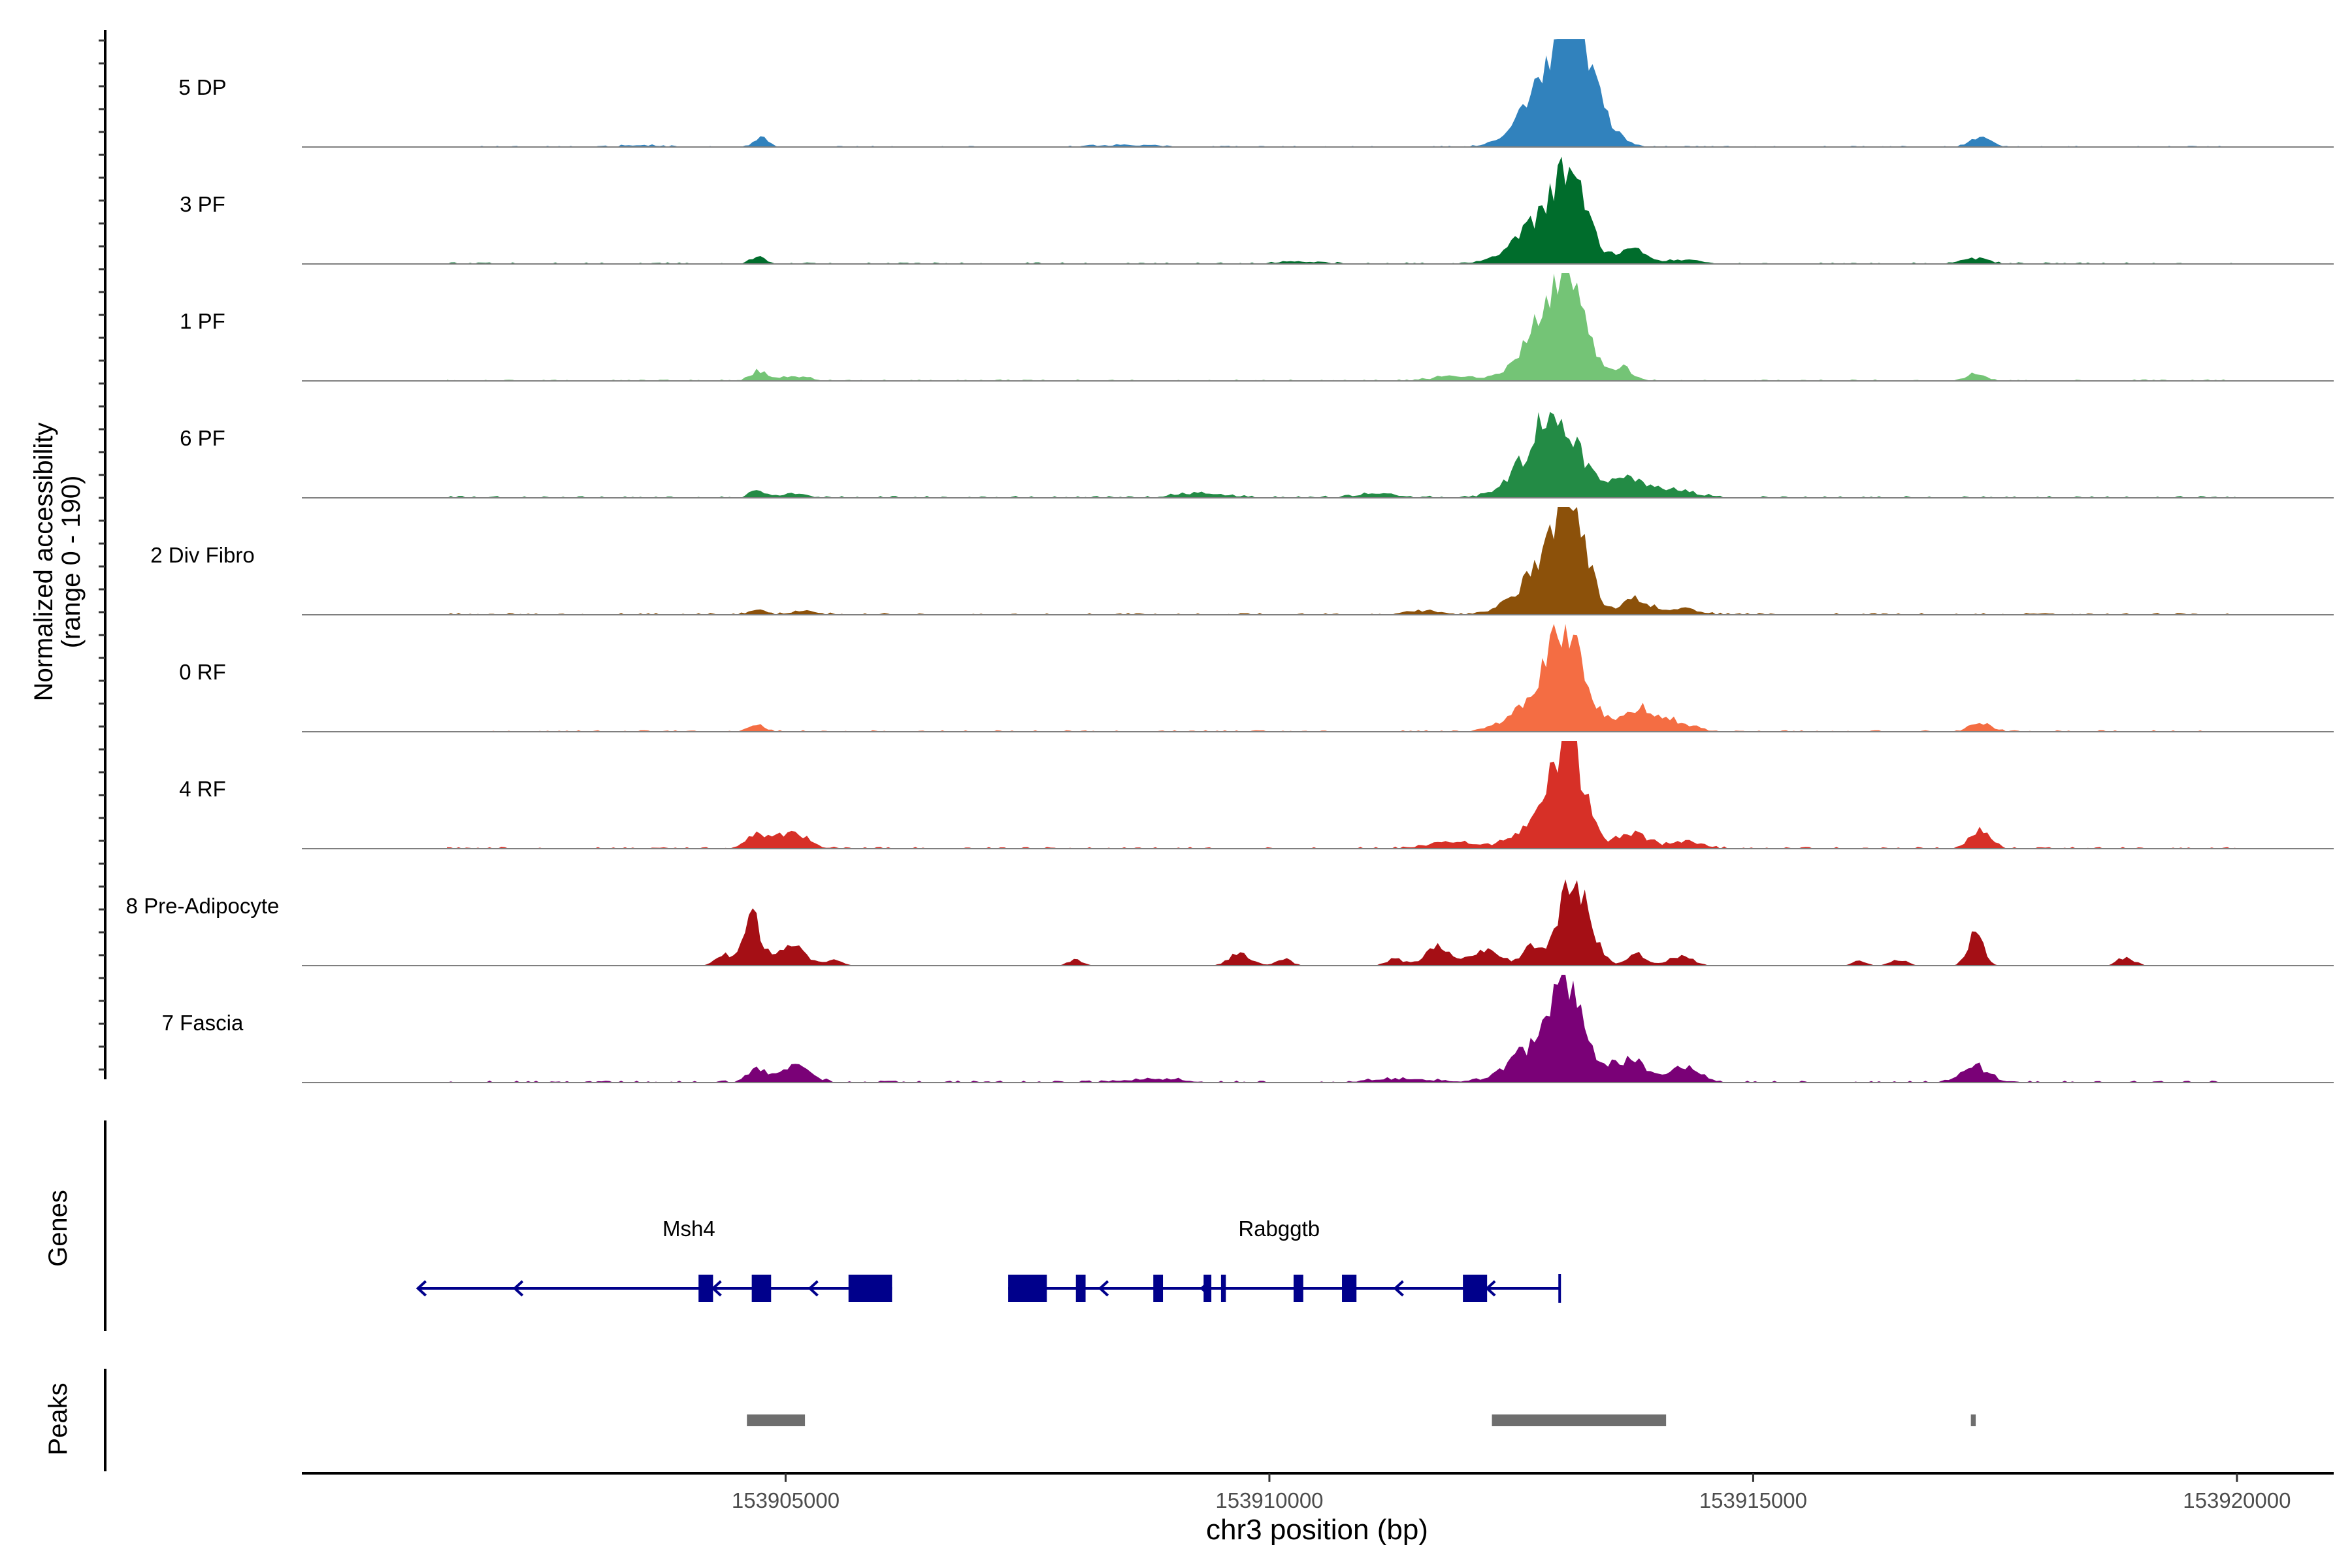  Describe the element at coordinates (1342, 561) in the screenshot. I see `coverage-area-2-div-fibro` at that location.